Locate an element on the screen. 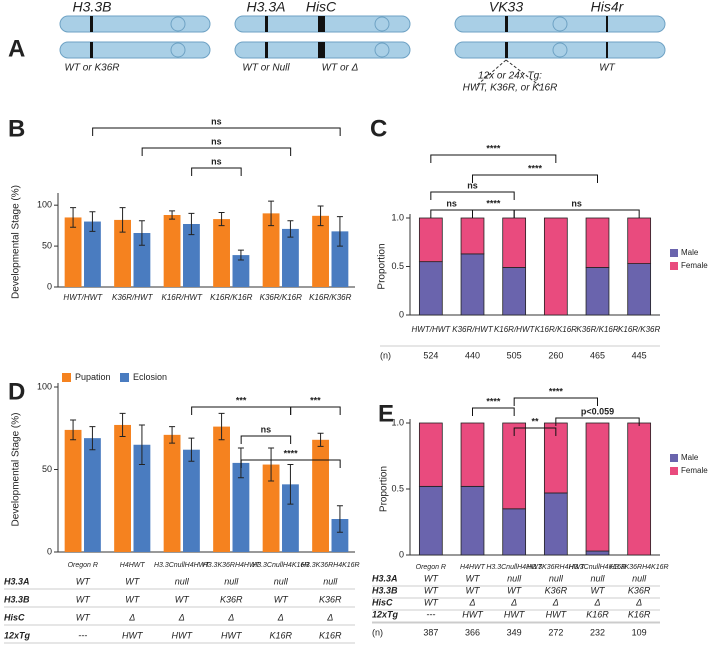 The width and height of the screenshot is (720, 649). y-tick-label: 1.0 is located at coordinates (397, 422).